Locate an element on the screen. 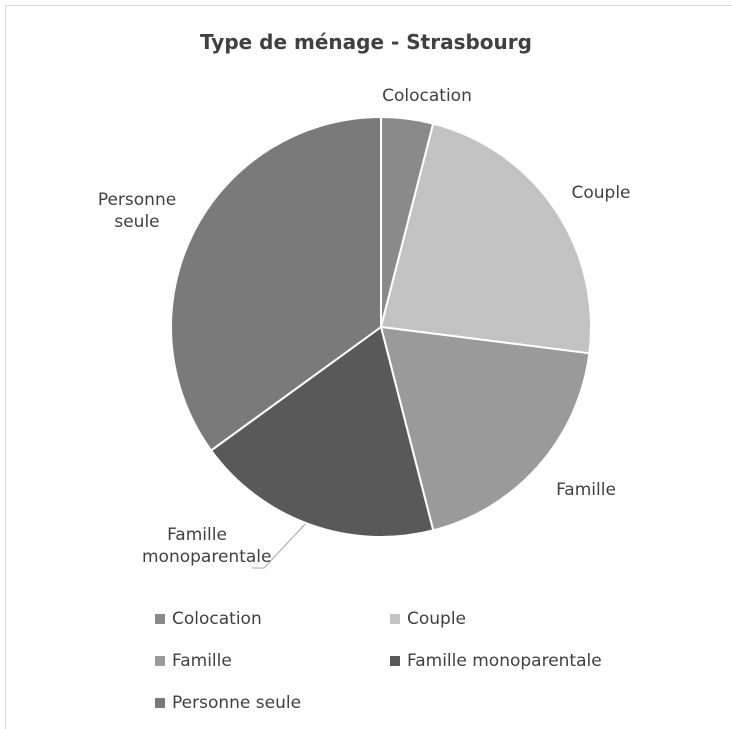 This screenshot has width=732, height=729. legend-item: Personne seule is located at coordinates (228, 703).